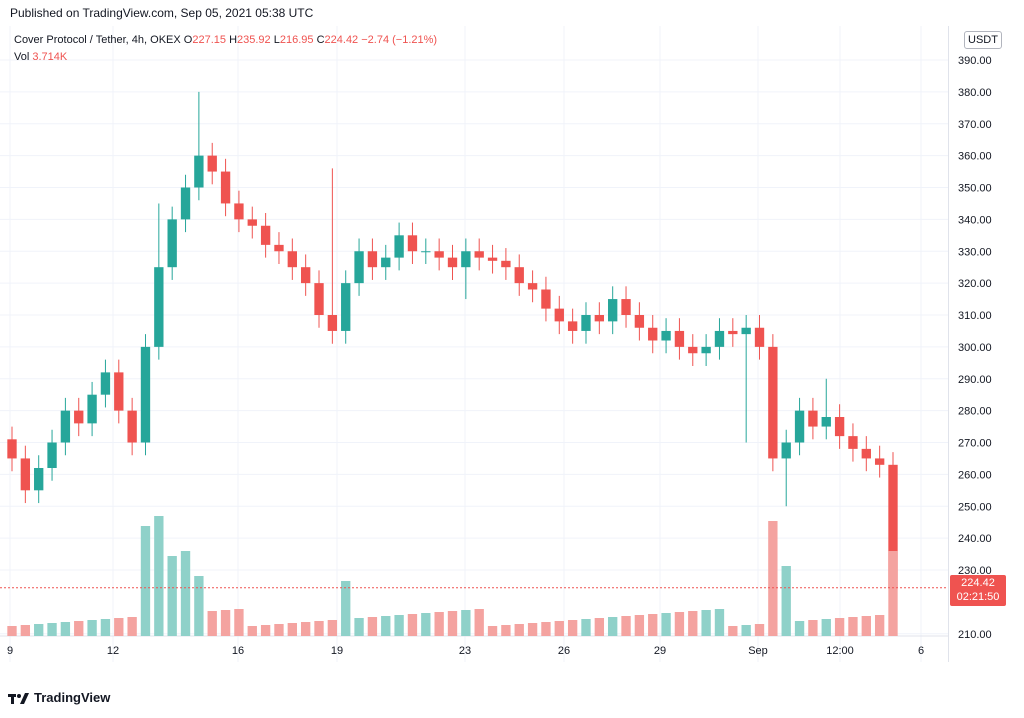 Image resolution: width=1024 pixels, height=718 pixels. I want to click on last-price-value: 224.42, so click(978, 583).